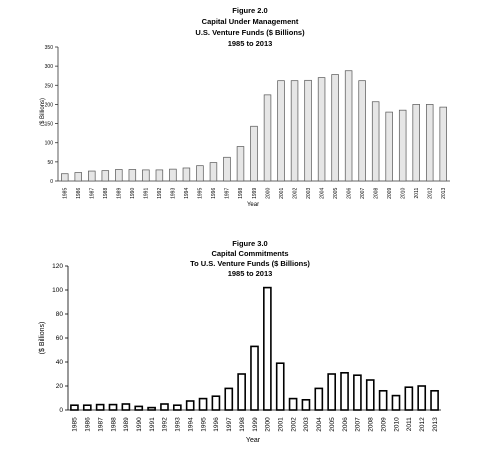 Image resolution: width=499 pixels, height=454 pixels. I want to click on x-tick-label: 1995, so click(203, 424).